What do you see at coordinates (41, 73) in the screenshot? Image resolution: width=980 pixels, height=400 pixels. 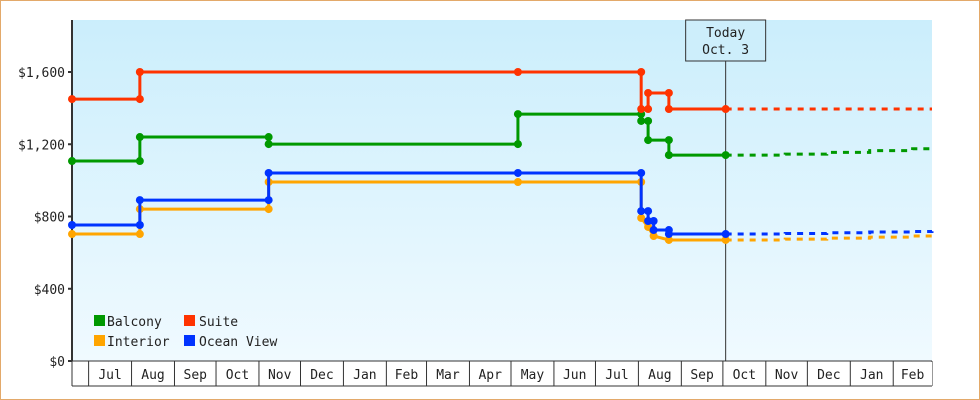 I see `y-tick-label: $1,600` at bounding box center [41, 73].